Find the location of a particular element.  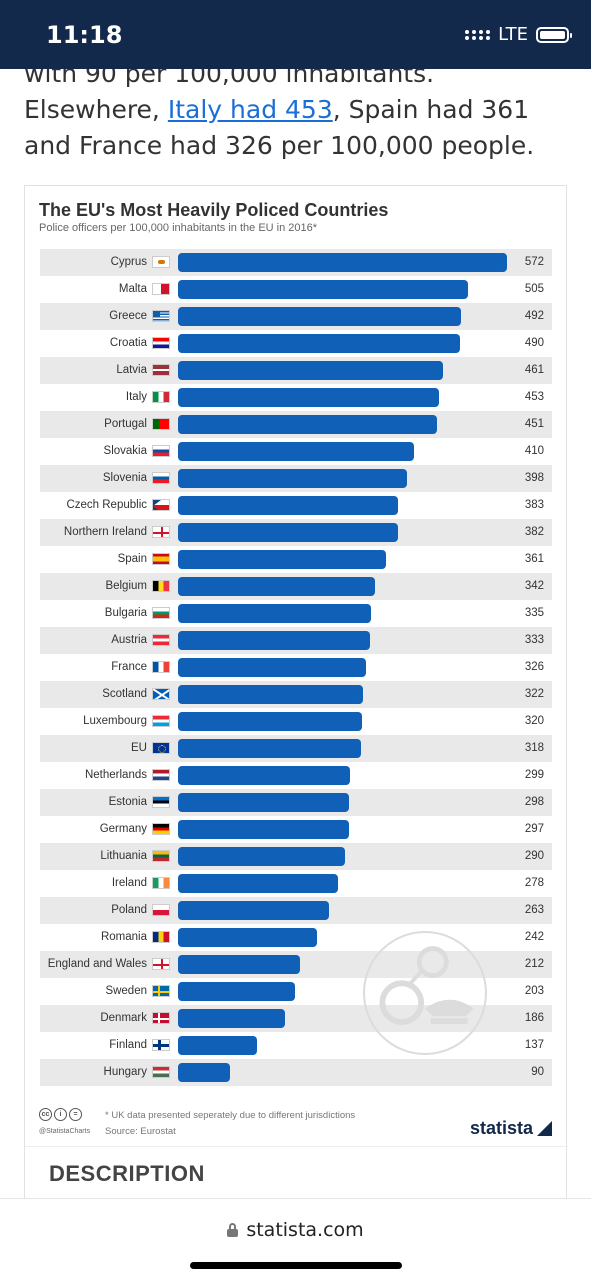

category-label: Slovakia is located at coordinates (125, 451).